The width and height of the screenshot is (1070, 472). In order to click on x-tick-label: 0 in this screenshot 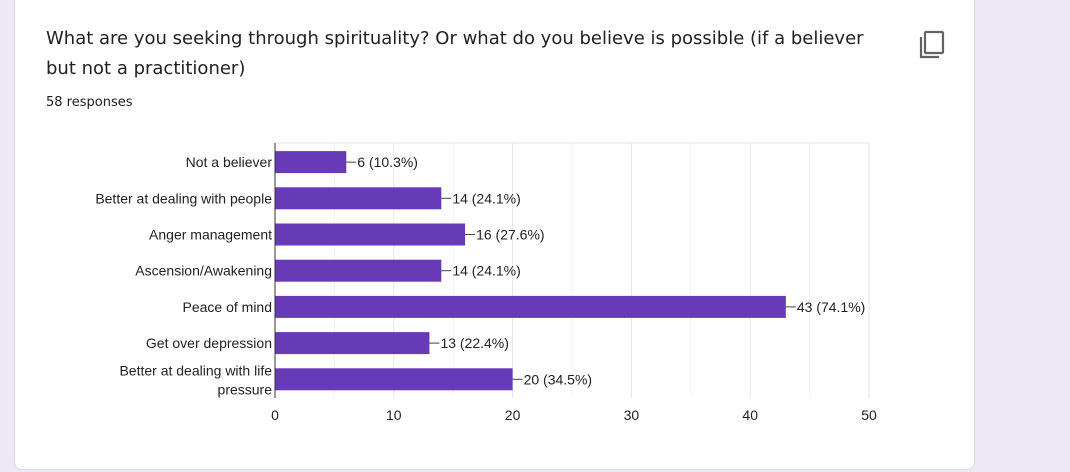, I will do `click(275, 415)`.